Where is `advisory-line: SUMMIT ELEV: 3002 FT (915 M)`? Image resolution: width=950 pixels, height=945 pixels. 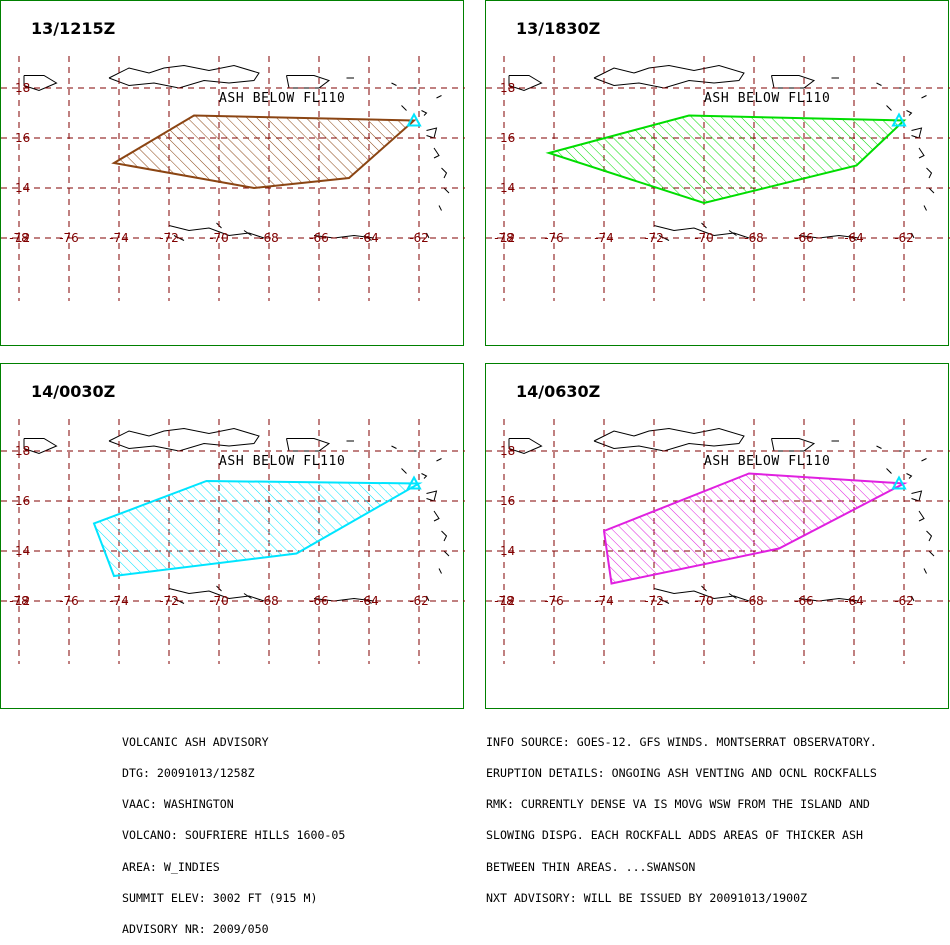
advisory-line: SUMMIT ELEV: 3002 FT (915 M) is located at coordinates (220, 897).